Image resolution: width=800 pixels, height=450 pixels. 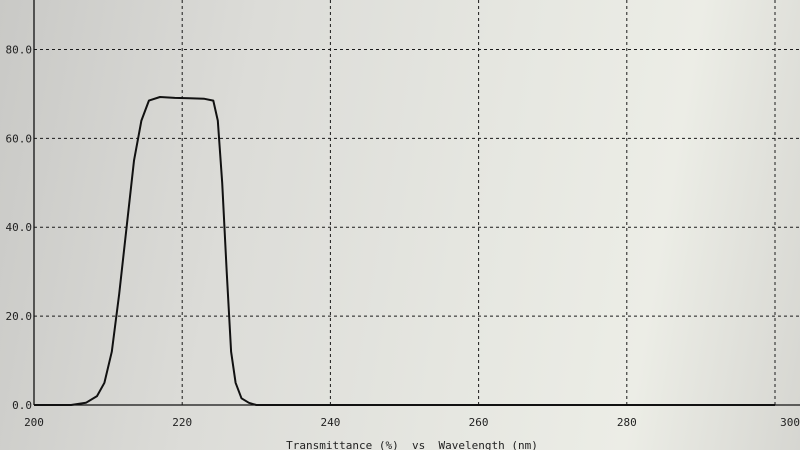 What do you see at coordinates (34, 422) in the screenshot?
I see `x-tick-label: 200` at bounding box center [34, 422].